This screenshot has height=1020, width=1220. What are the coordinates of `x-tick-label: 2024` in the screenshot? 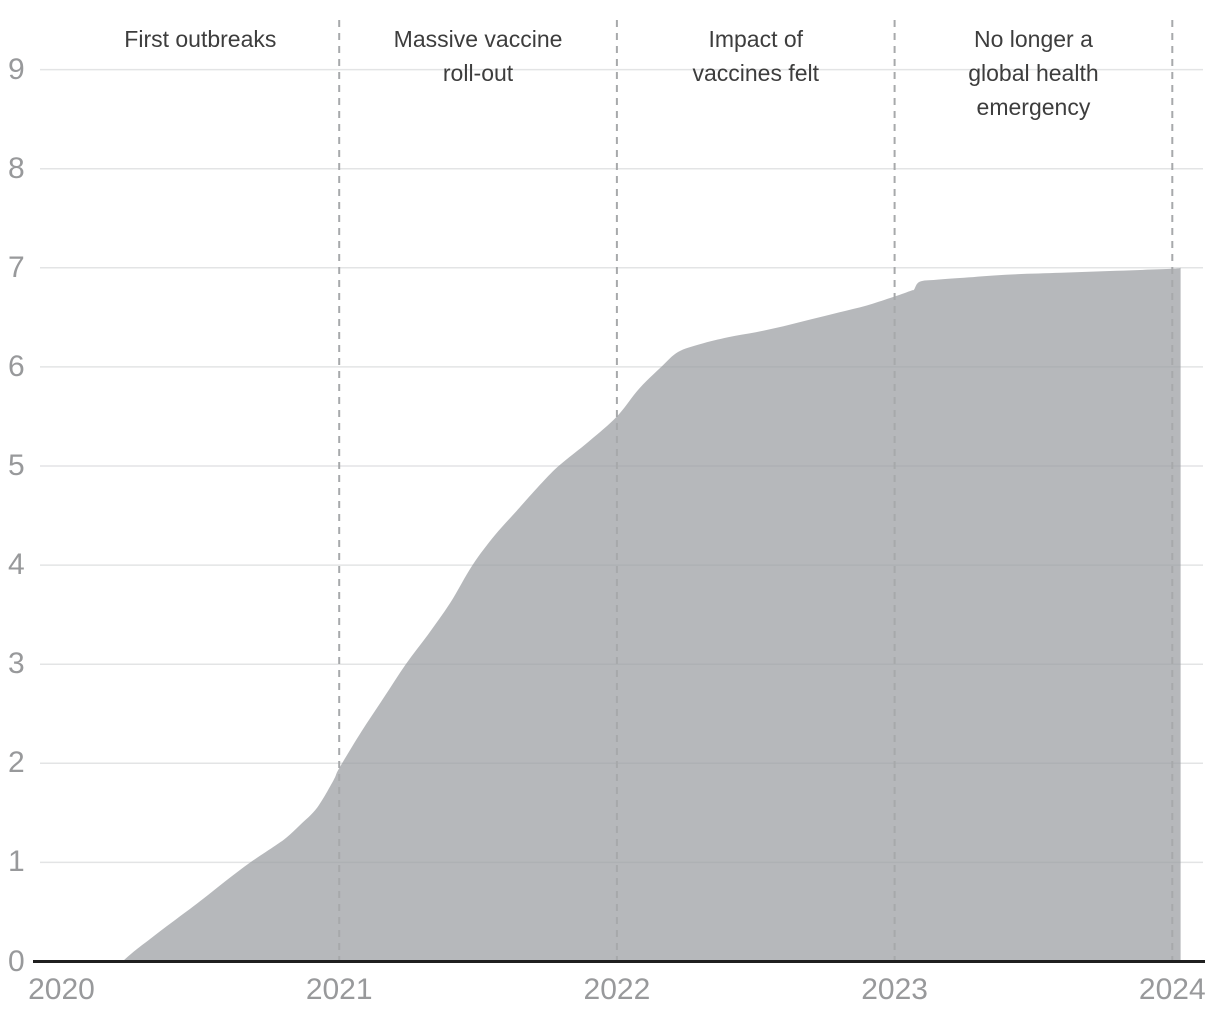 It's located at (1172, 989).